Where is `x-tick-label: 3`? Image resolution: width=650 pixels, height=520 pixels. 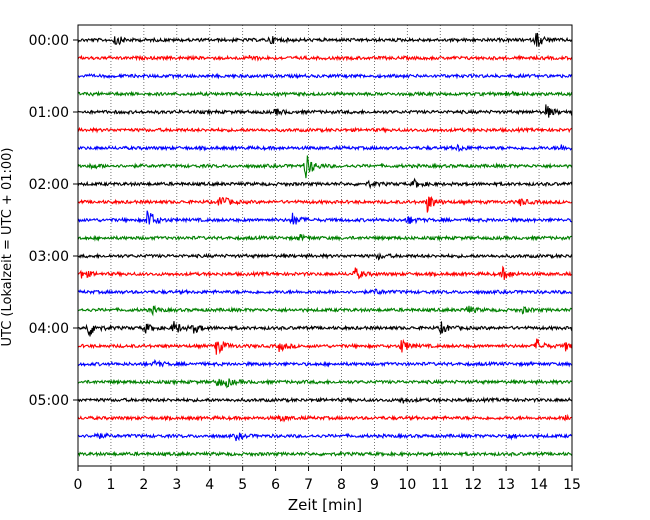 x-tick-label: 3 is located at coordinates (176, 485).